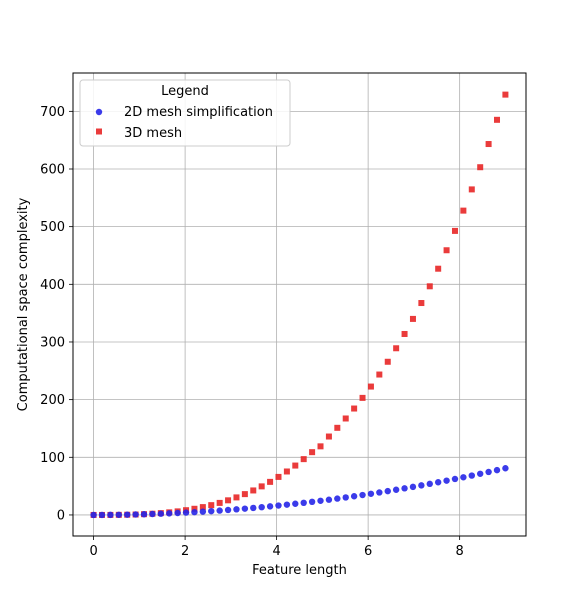 The image size is (584, 600). What do you see at coordinates (198, 112) in the screenshot?
I see `legend-label-2d: 2D mesh simplification` at bounding box center [198, 112].